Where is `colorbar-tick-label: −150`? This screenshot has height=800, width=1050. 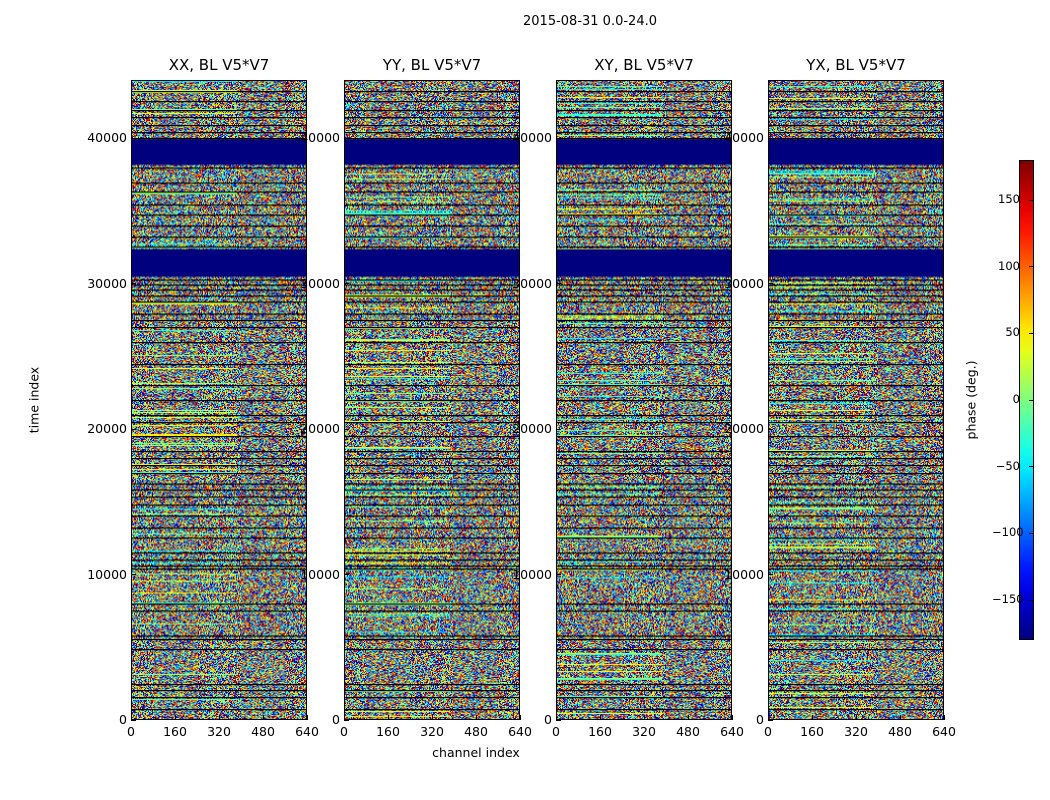
colorbar-tick-label: −150 is located at coordinates (1008, 599).